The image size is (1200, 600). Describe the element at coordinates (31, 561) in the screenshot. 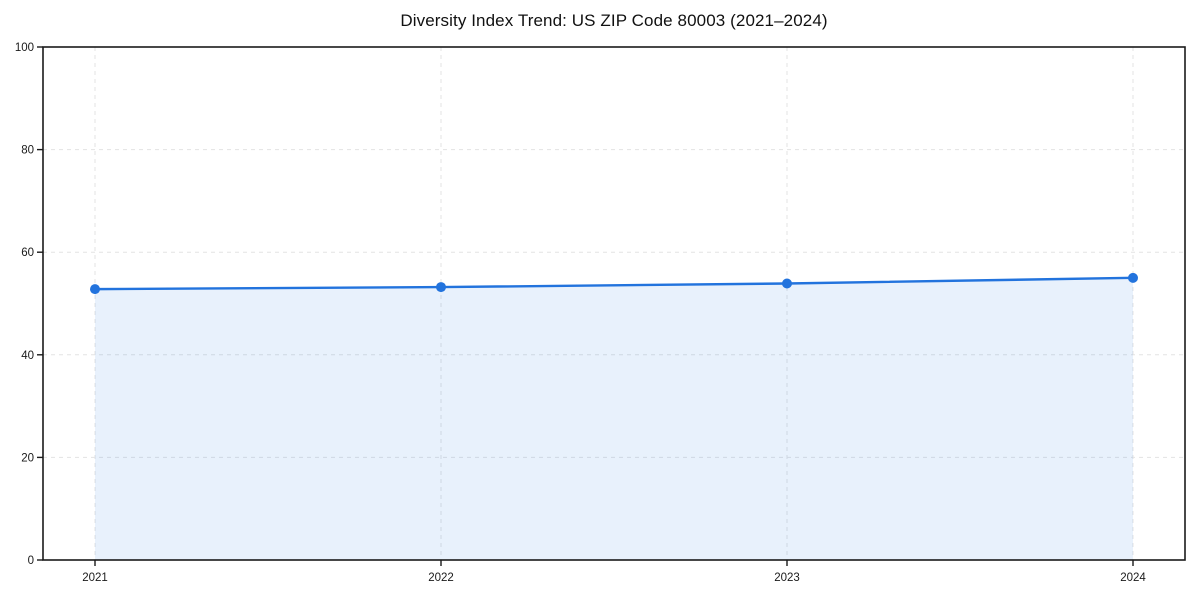

I see `y-tick-label: 0` at that location.